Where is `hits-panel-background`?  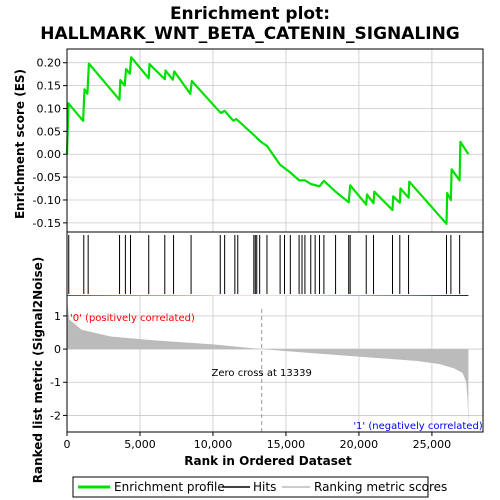 hits-panel-background is located at coordinates (275, 264).